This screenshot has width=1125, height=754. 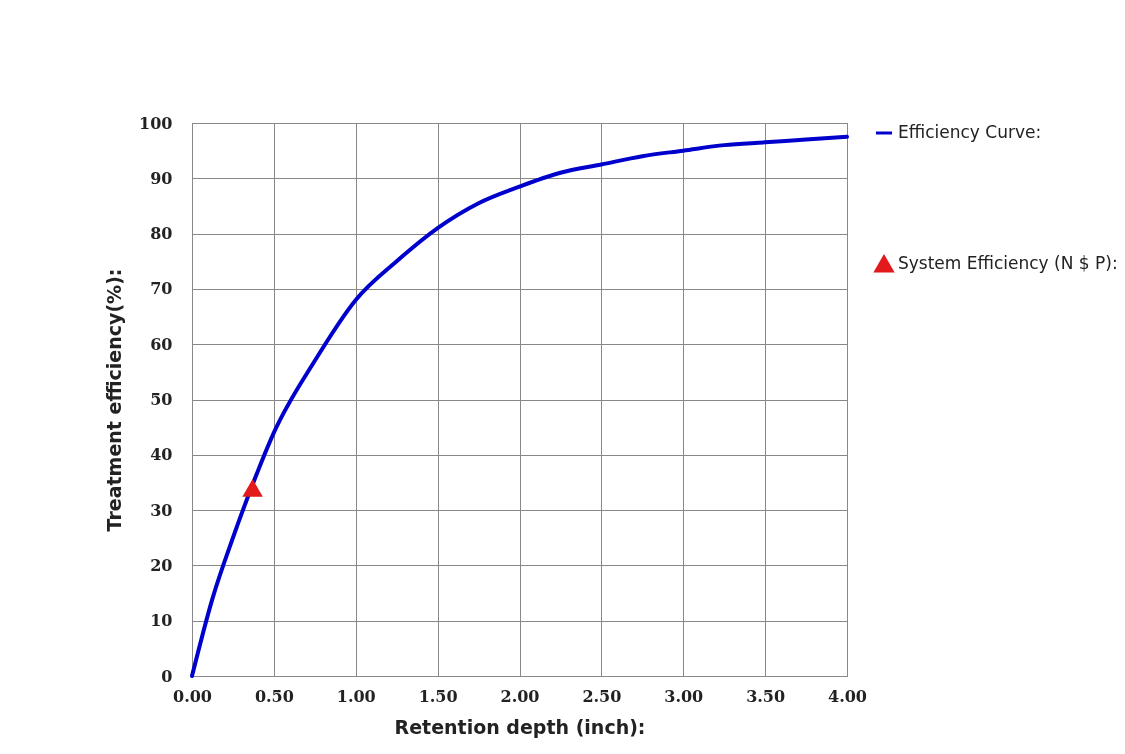 I want to click on x-tick-label: 3.50, so click(x=766, y=696).